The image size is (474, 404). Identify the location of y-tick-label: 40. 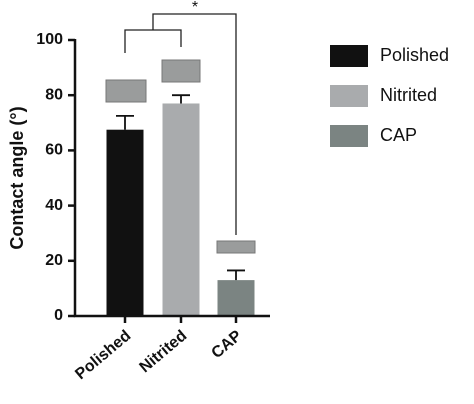
(54, 205).